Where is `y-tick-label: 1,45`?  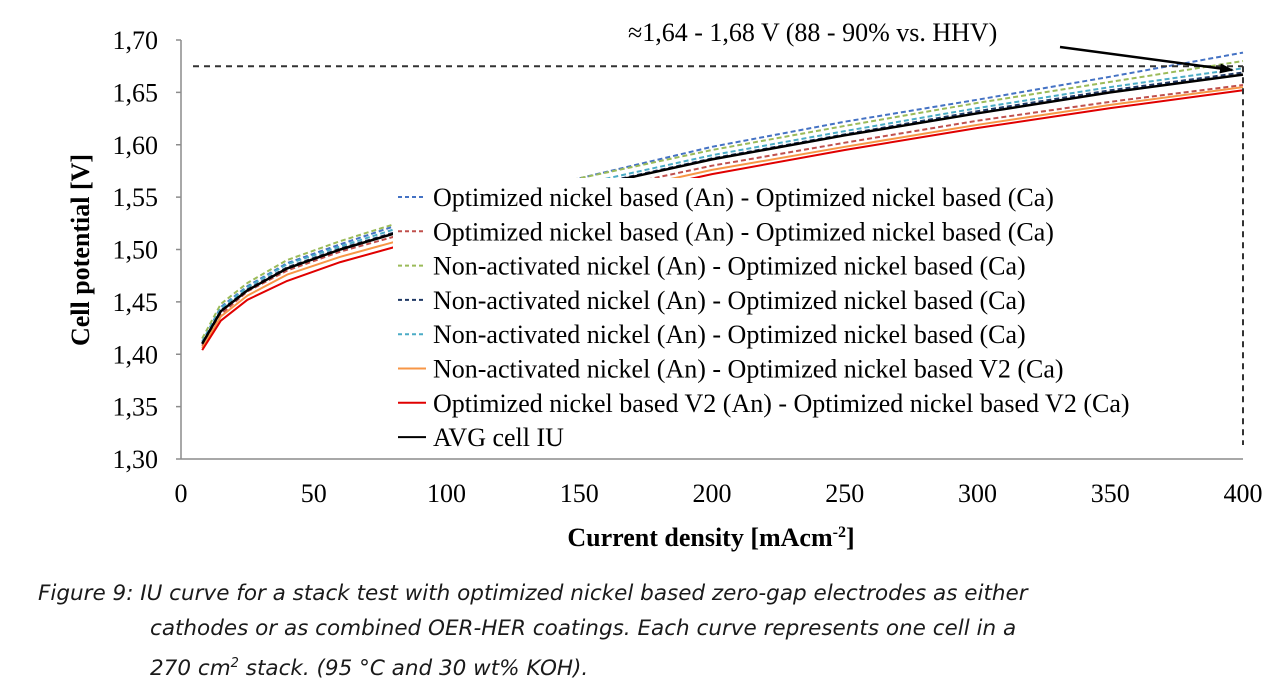 y-tick-label: 1,45 is located at coordinates (136, 302).